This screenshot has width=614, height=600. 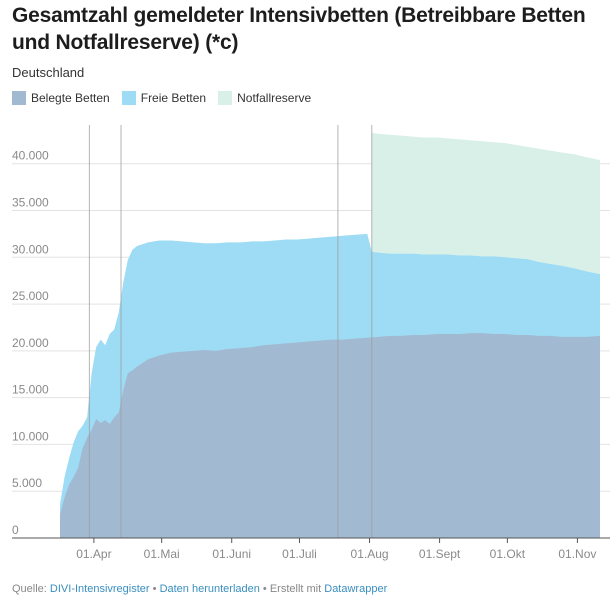 What do you see at coordinates (27, 483) in the screenshot?
I see `y-tick-label: 5.000` at bounding box center [27, 483].